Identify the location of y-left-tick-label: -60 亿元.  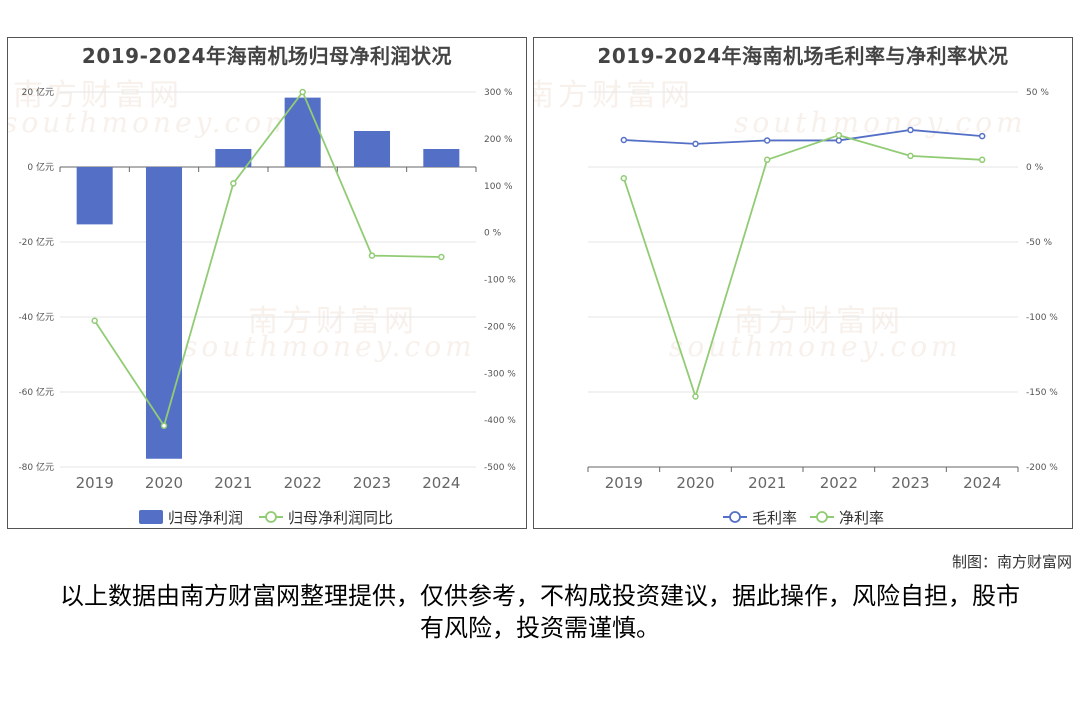
(36, 392).